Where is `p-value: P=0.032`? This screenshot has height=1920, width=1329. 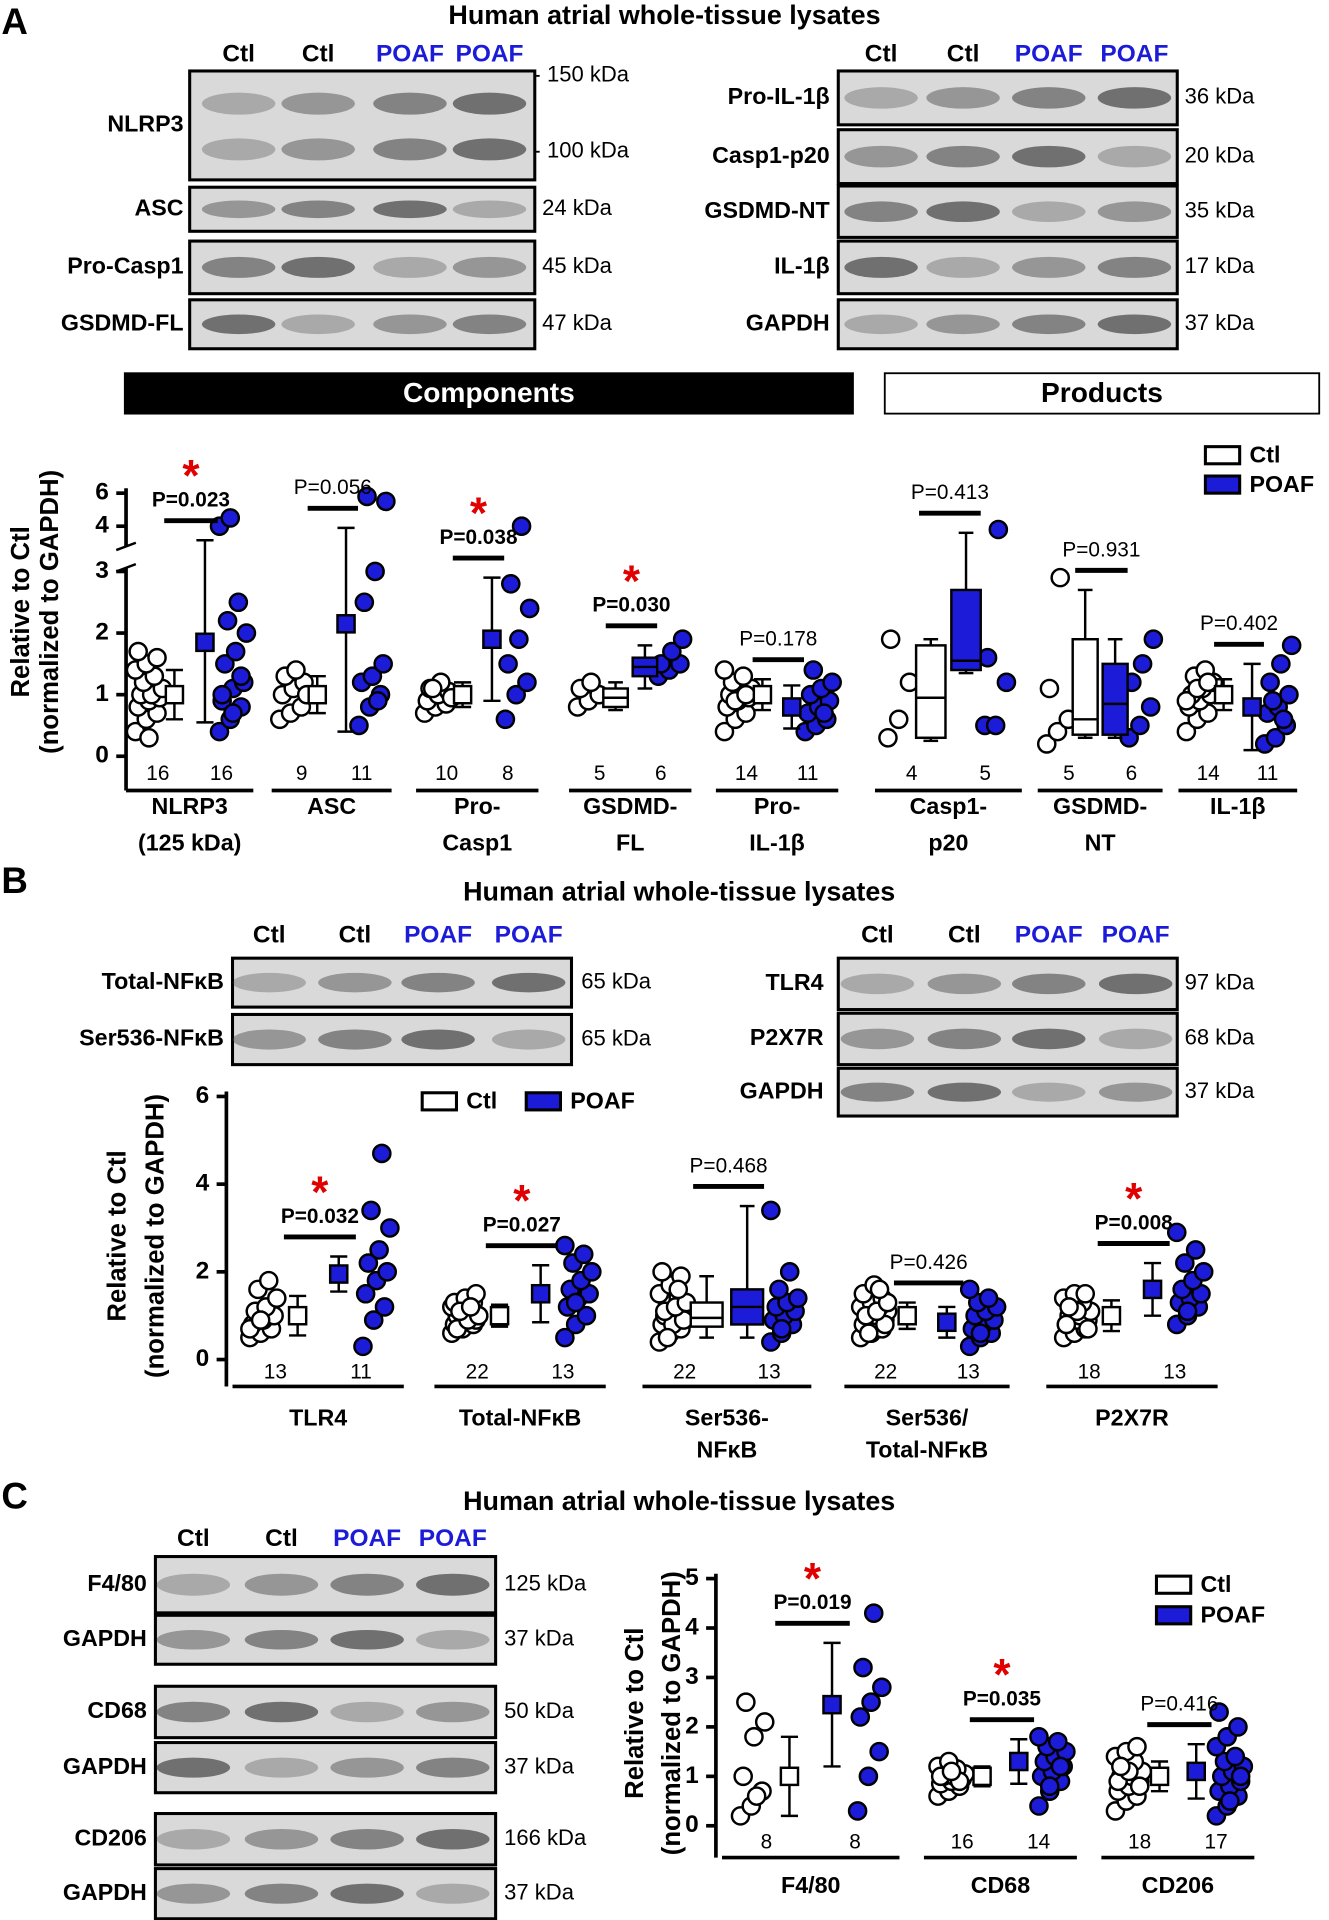 p-value: P=0.032 is located at coordinates (320, 1216).